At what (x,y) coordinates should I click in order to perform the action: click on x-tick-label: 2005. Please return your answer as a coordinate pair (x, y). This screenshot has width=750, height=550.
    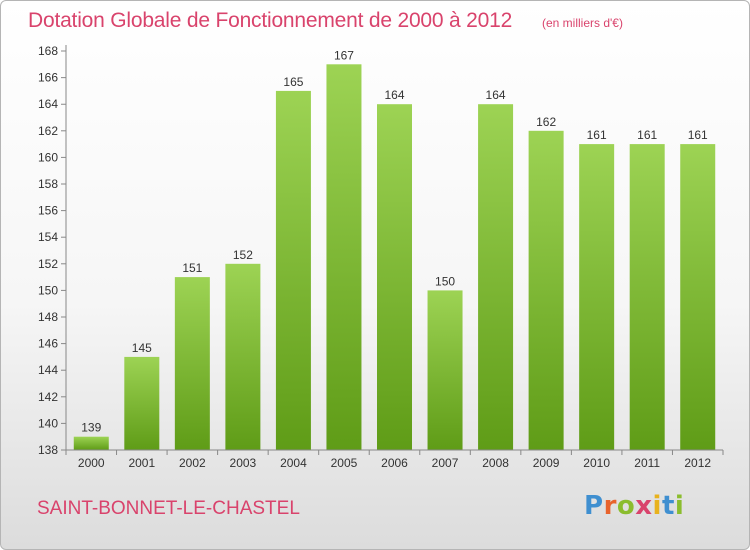
    Looking at the image, I should click on (344, 463).